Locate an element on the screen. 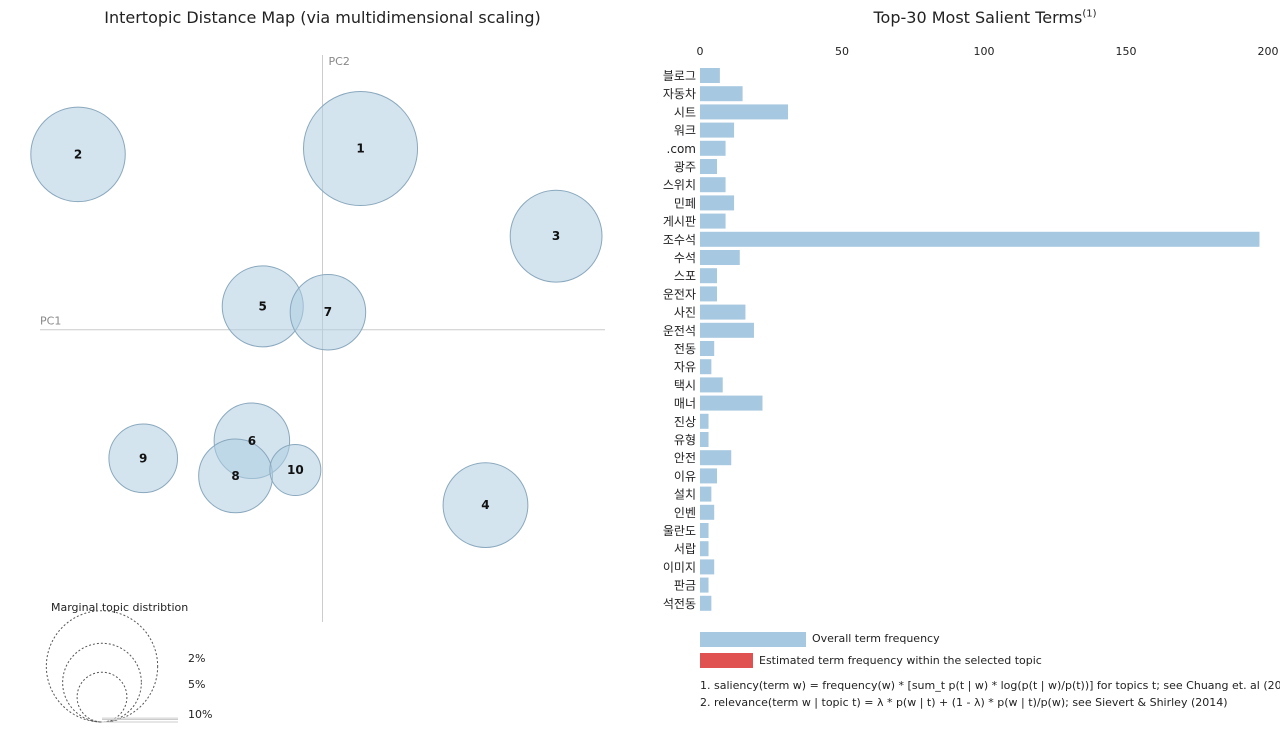 This screenshot has height=733, width=1280. term-label: .com is located at coordinates (681, 149).